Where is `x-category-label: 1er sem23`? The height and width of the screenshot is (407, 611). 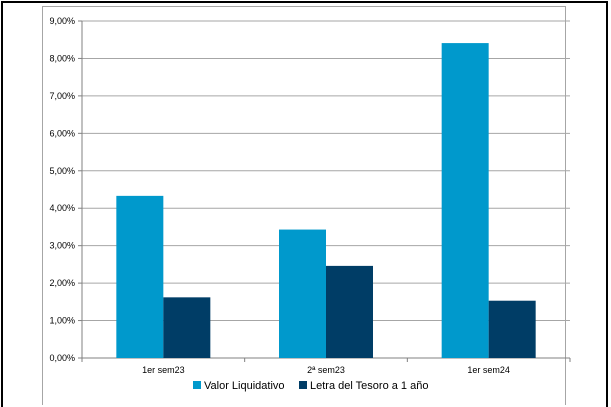 x-category-label: 1er sem23 is located at coordinates (163, 370).